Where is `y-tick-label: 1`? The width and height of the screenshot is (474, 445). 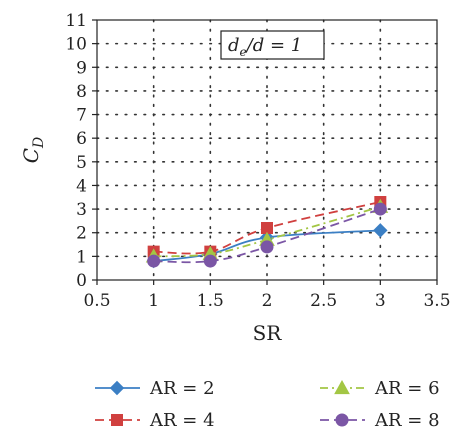
y-tick-label: 1 is located at coordinates (81, 257).